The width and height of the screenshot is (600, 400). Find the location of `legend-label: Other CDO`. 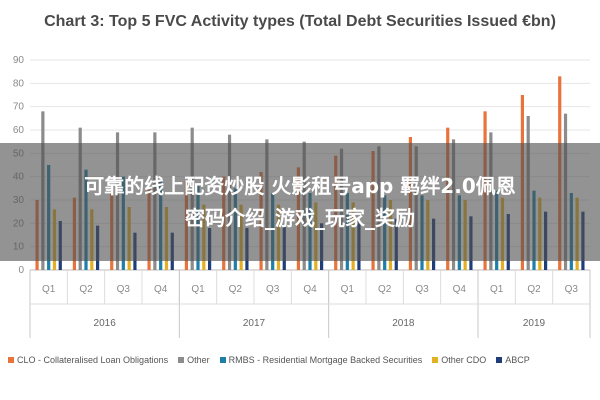

legend-label: Other CDO is located at coordinates (464, 360).